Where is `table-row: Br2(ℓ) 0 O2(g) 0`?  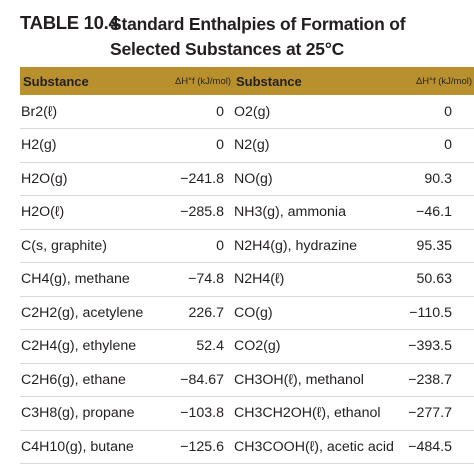 table-row: Br2(ℓ) 0 O2(g) 0 is located at coordinates (247, 112).